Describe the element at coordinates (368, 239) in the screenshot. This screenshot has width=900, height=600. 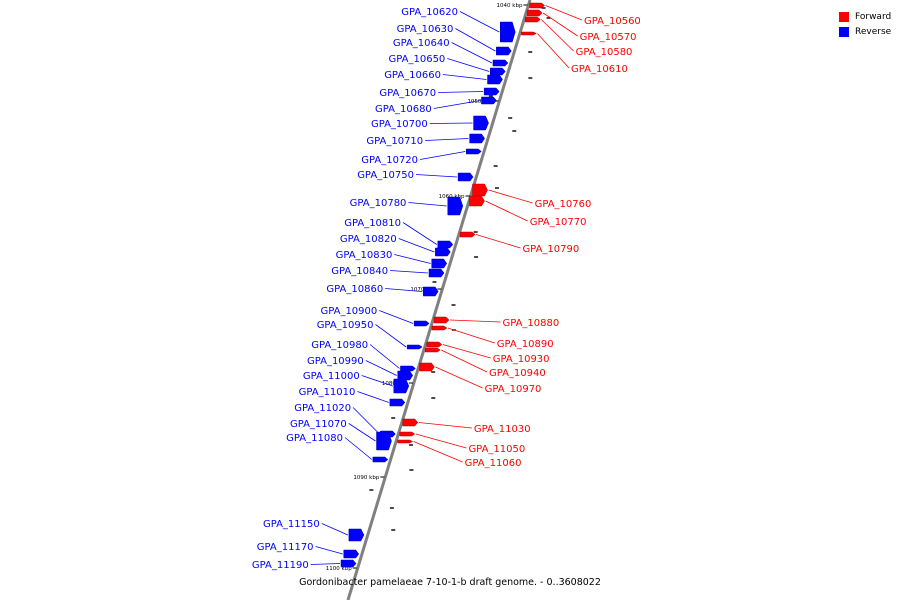
I see `reverse-gene-label: GPA_10820` at that location.